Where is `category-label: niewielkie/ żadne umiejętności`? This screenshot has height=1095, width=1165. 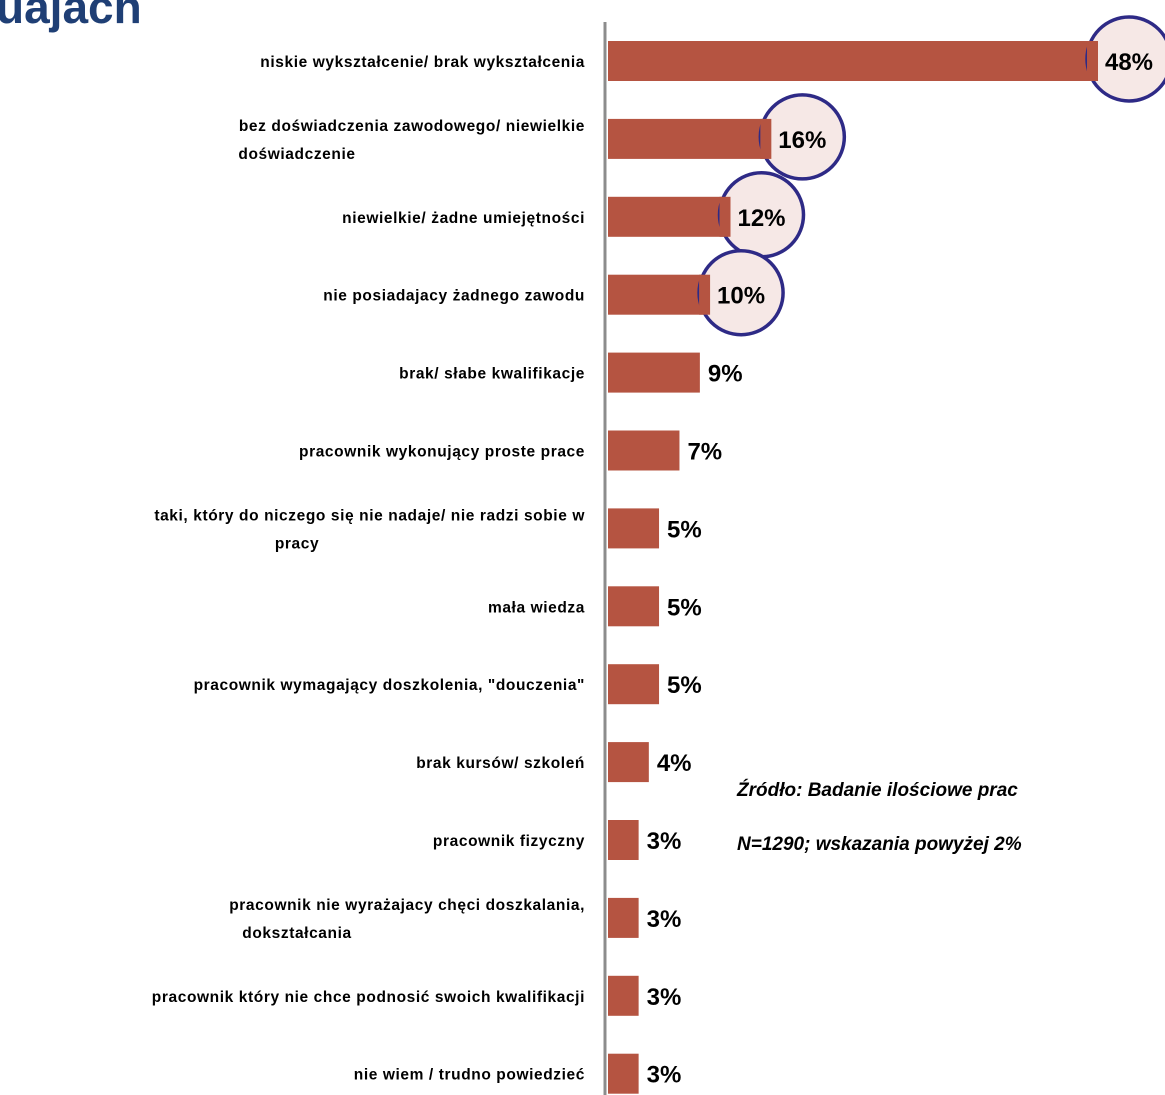 category-label: niewielkie/ żadne umiejętności is located at coordinates (463, 218).